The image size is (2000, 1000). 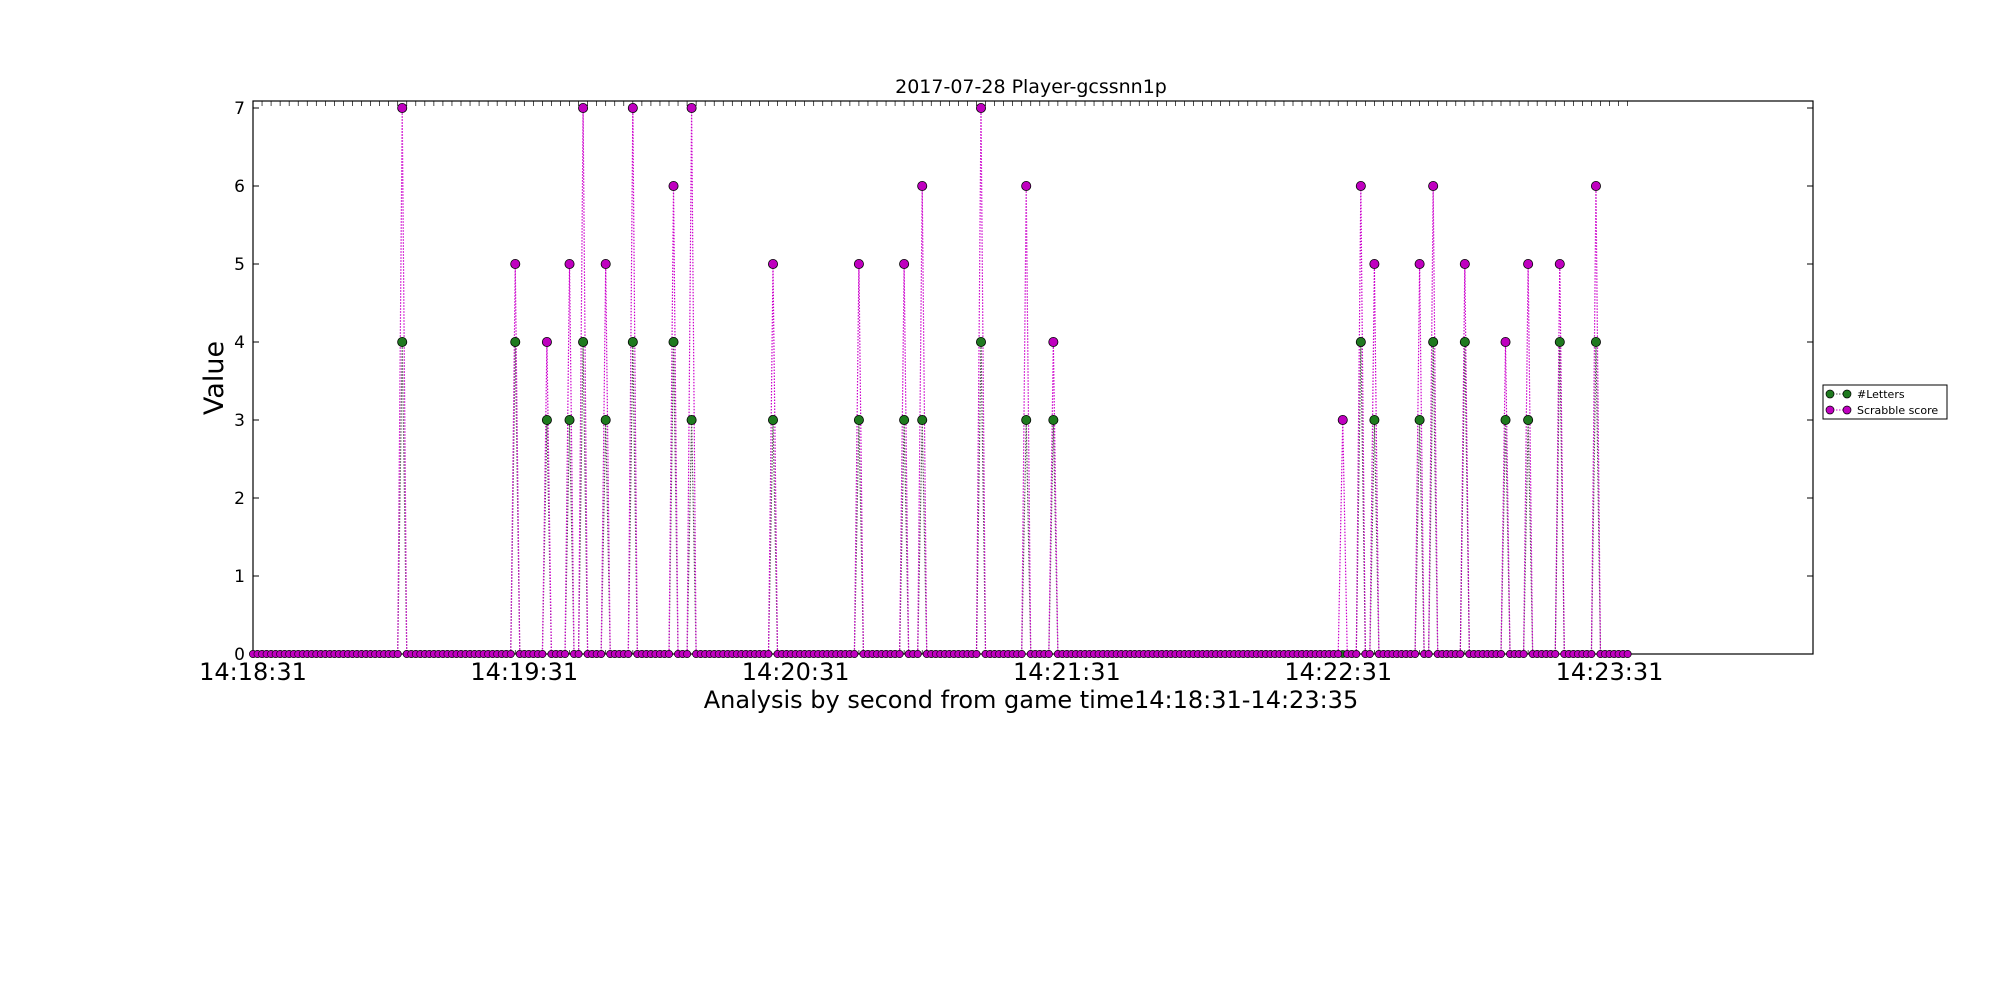 I want to click on x-tick-label: 14:22:31, so click(x=1338, y=672).